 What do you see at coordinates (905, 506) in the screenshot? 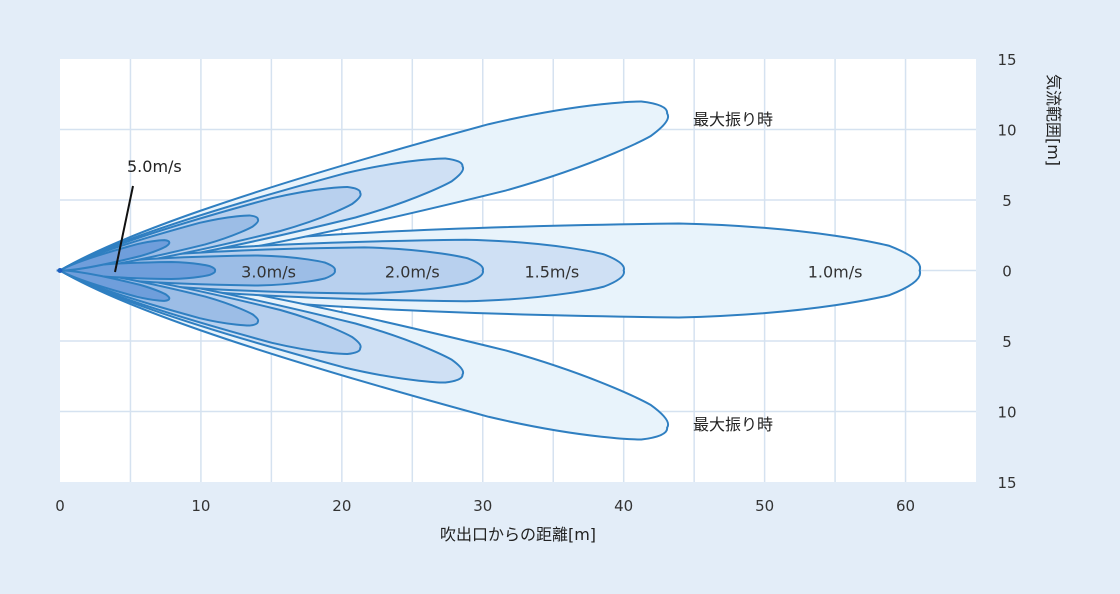
I see `x-tick-label: 60` at bounding box center [905, 506].